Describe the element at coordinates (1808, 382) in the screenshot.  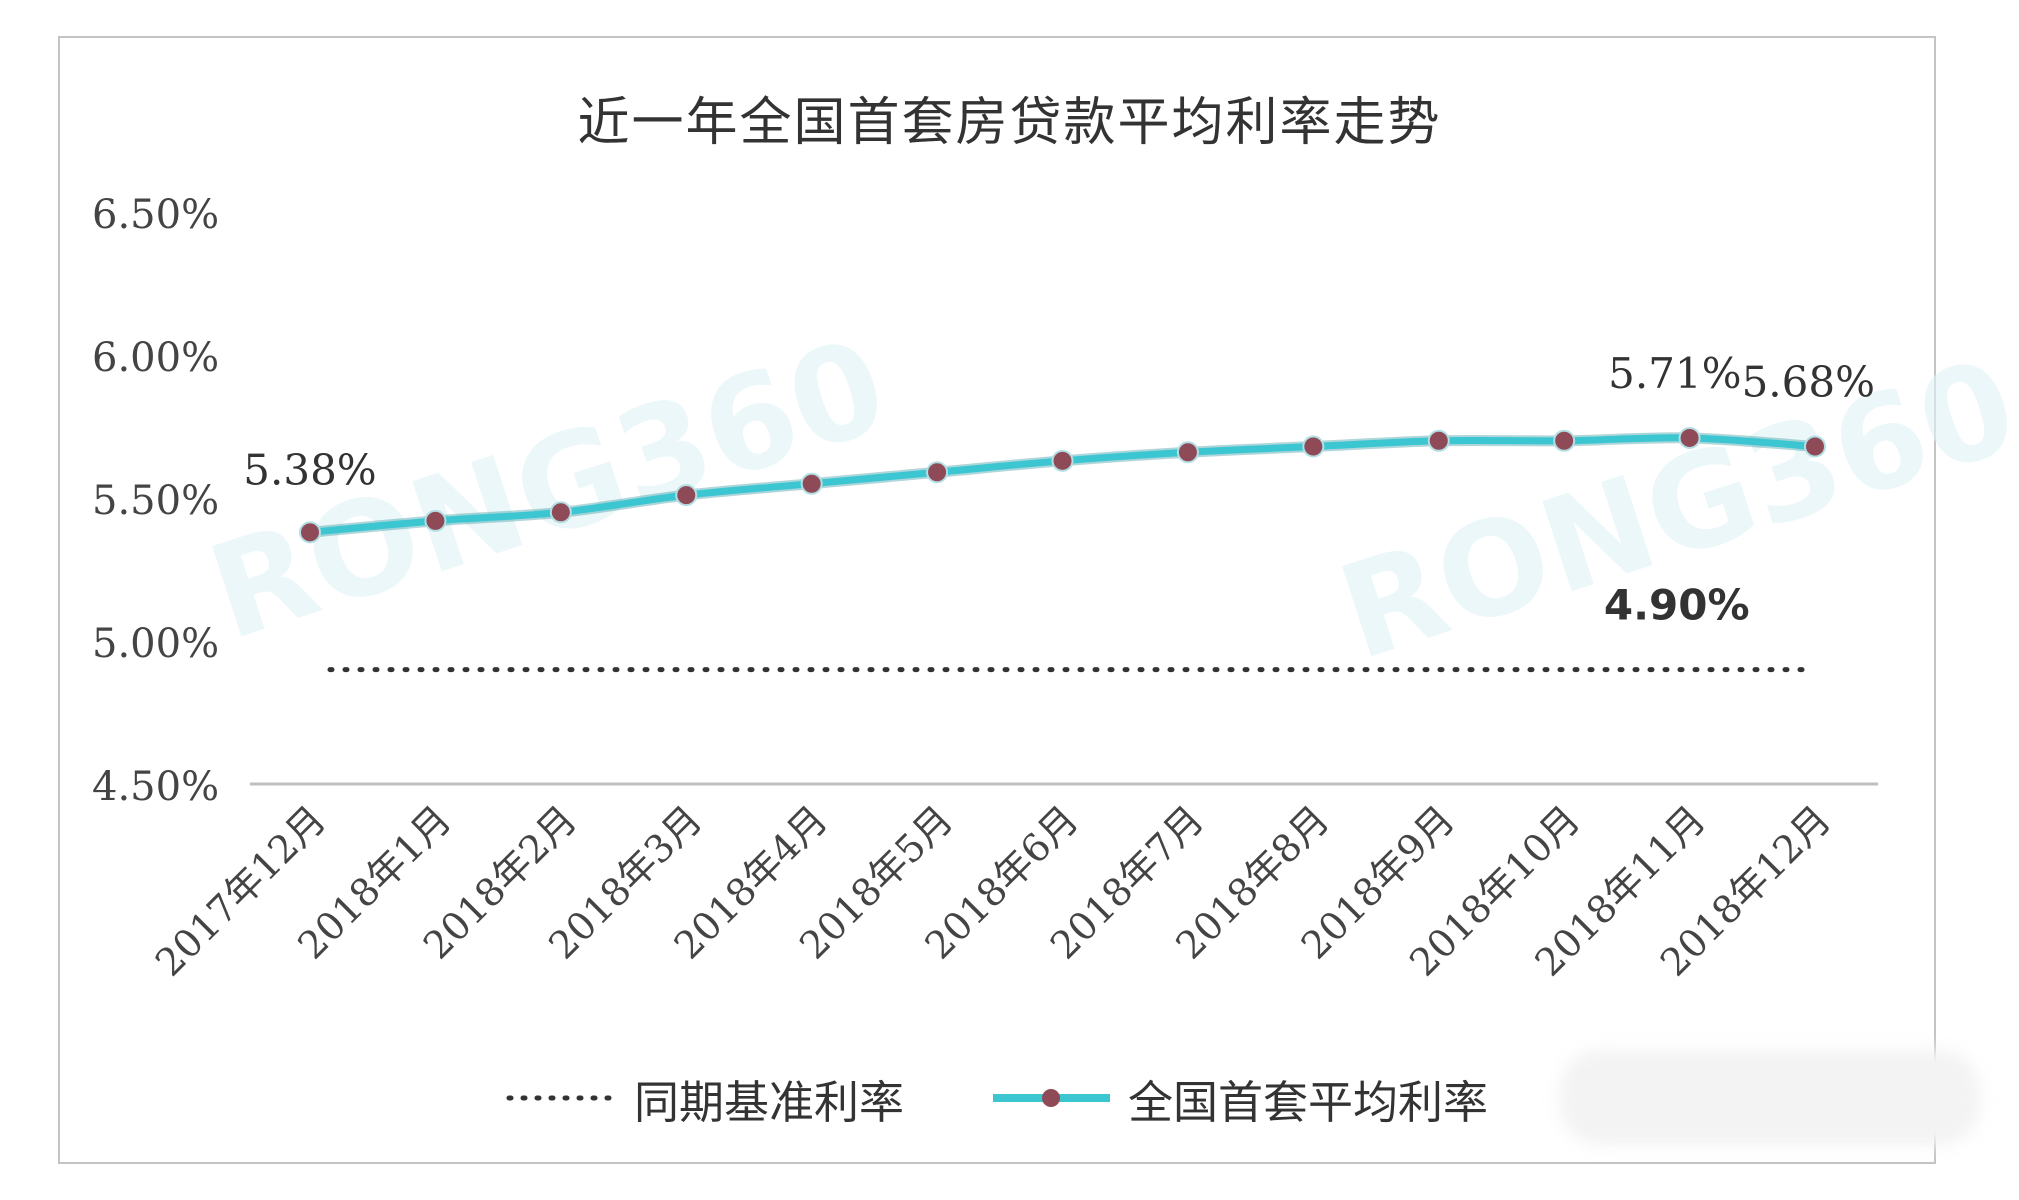
I see `data-label: 5.68%` at that location.